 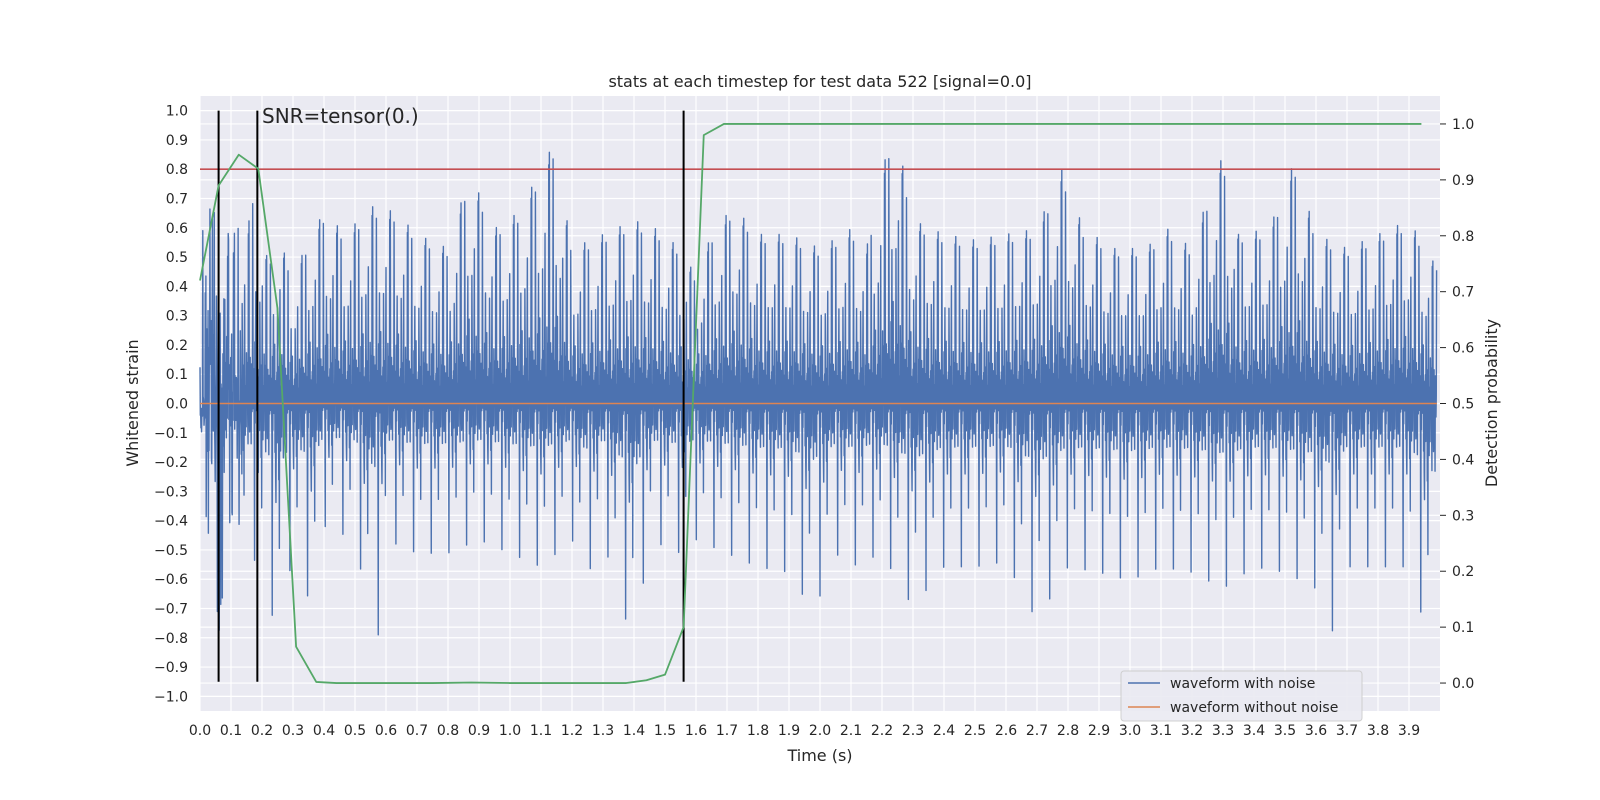 I want to click on y2-tick-label: 0.7, so click(x=1463, y=293).